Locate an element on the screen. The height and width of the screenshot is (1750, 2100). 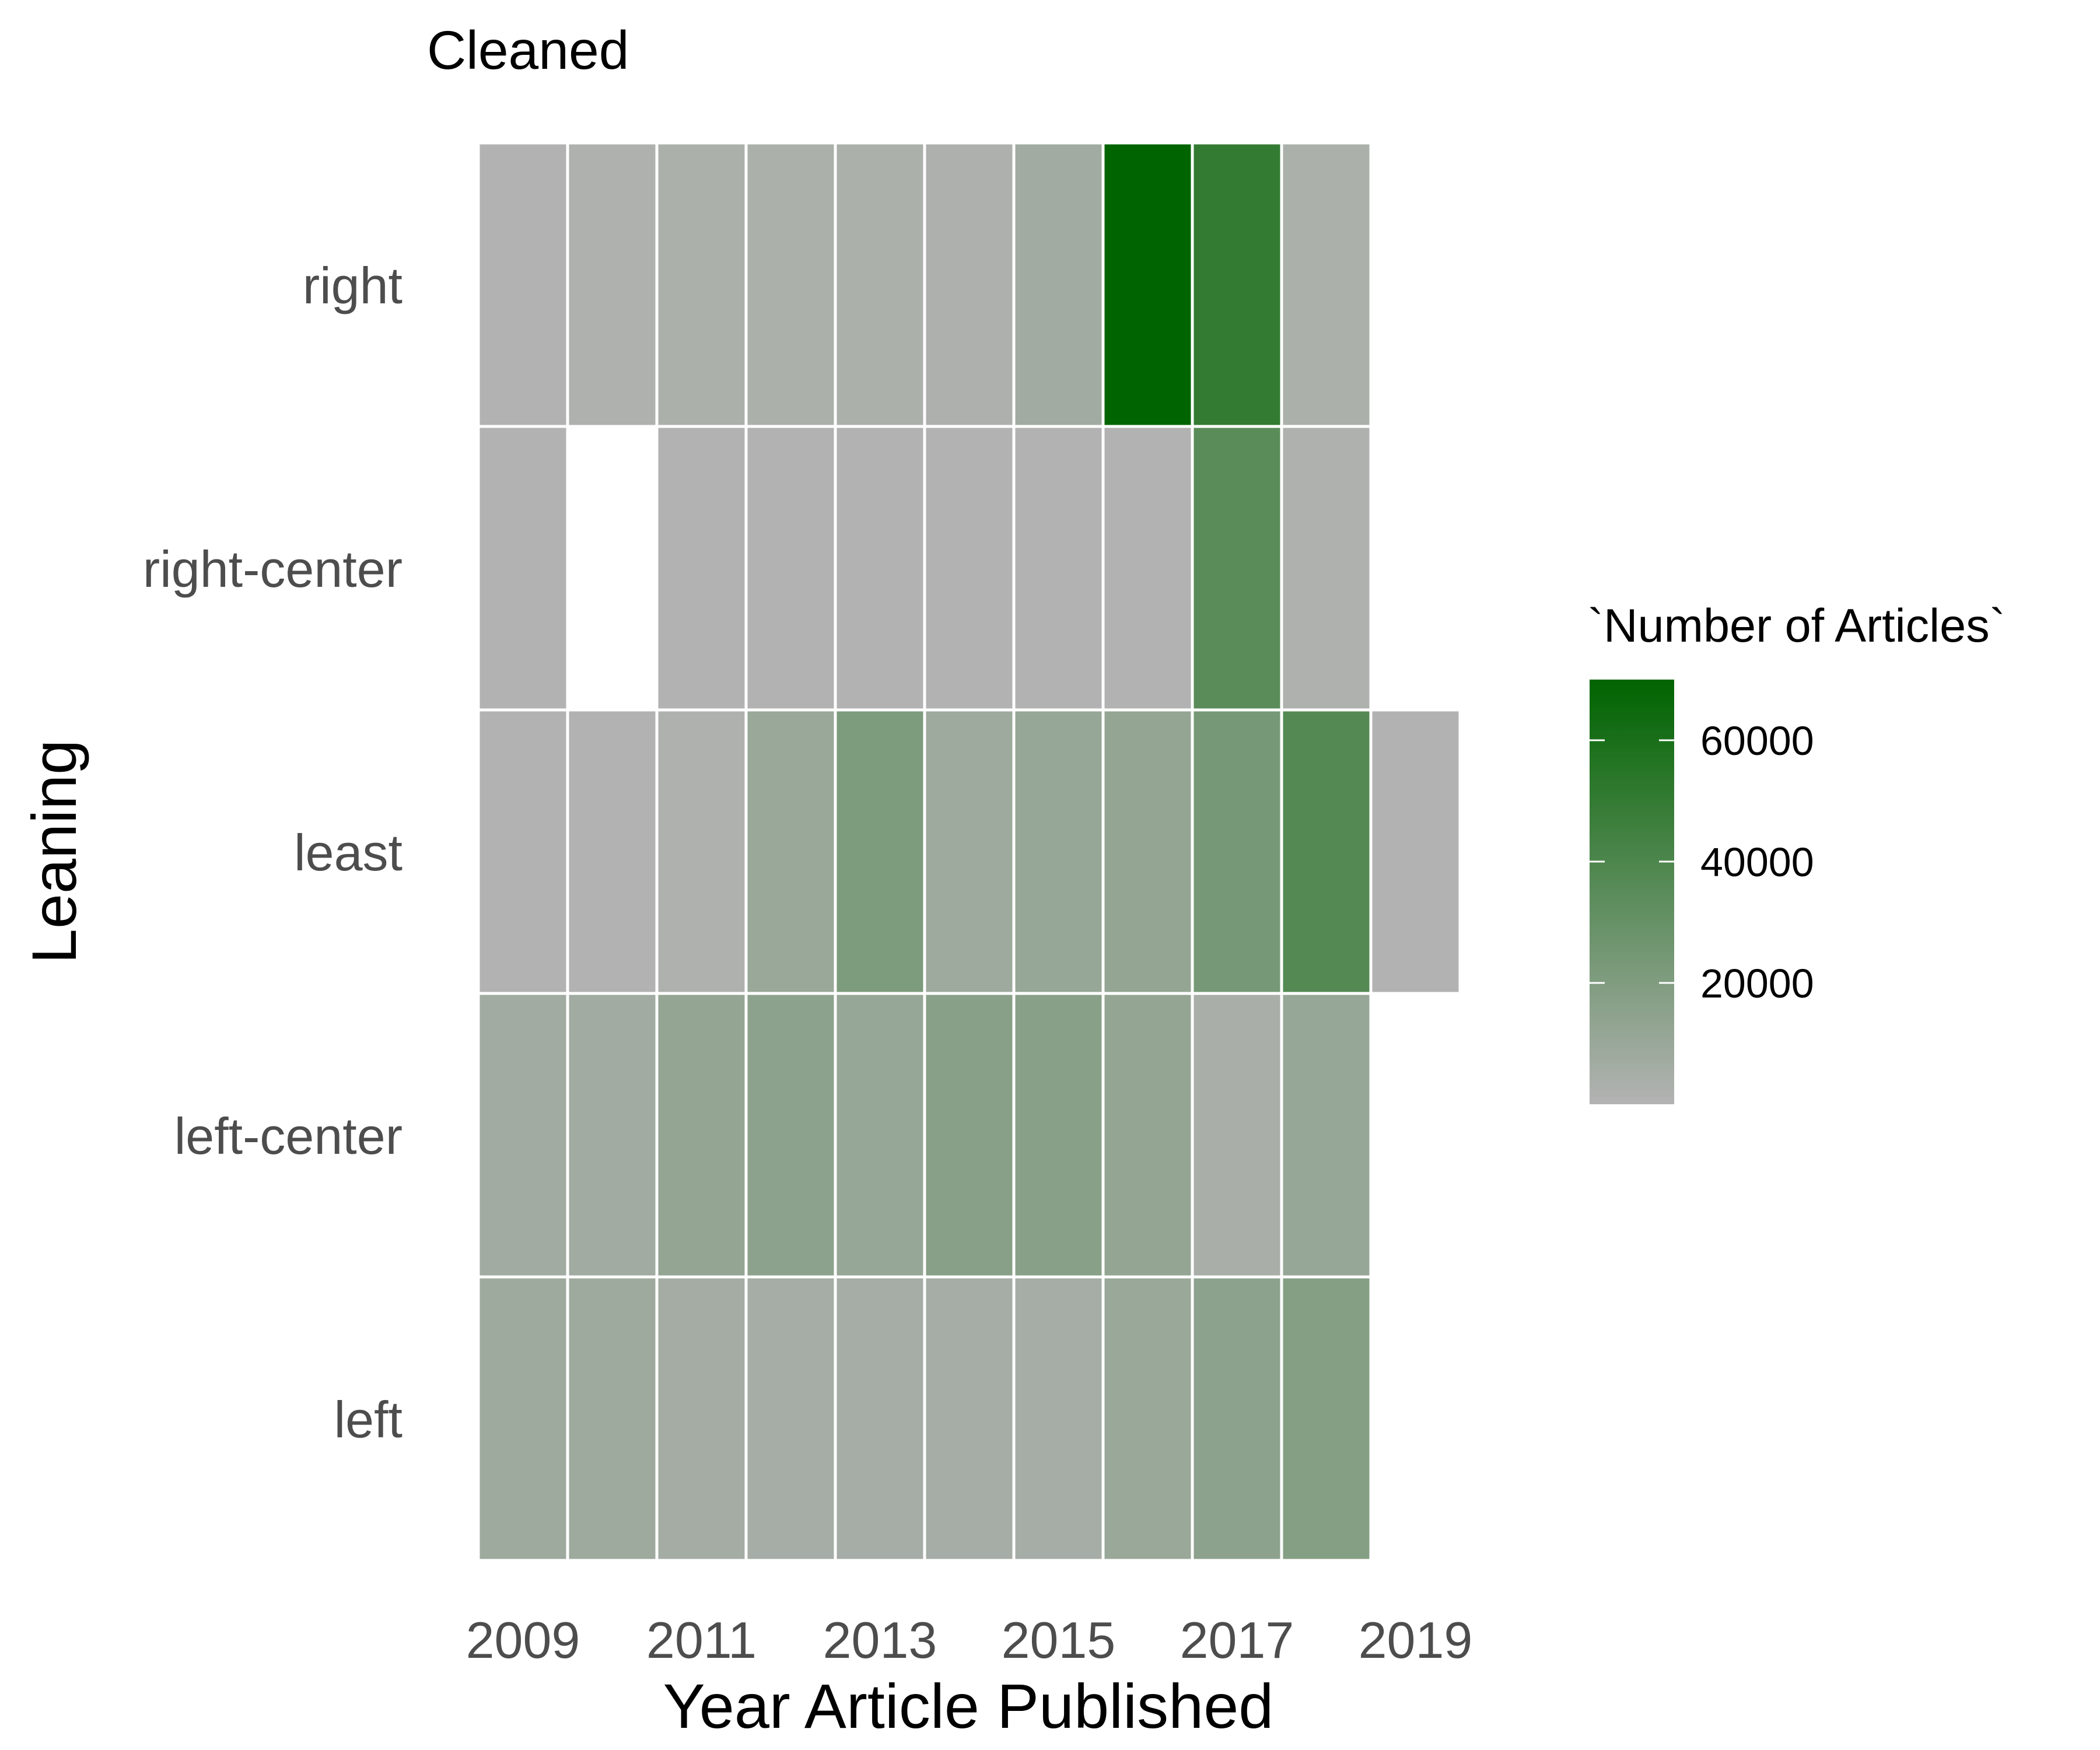
legend-tick-label-60000: 60000 is located at coordinates (1757, 741).